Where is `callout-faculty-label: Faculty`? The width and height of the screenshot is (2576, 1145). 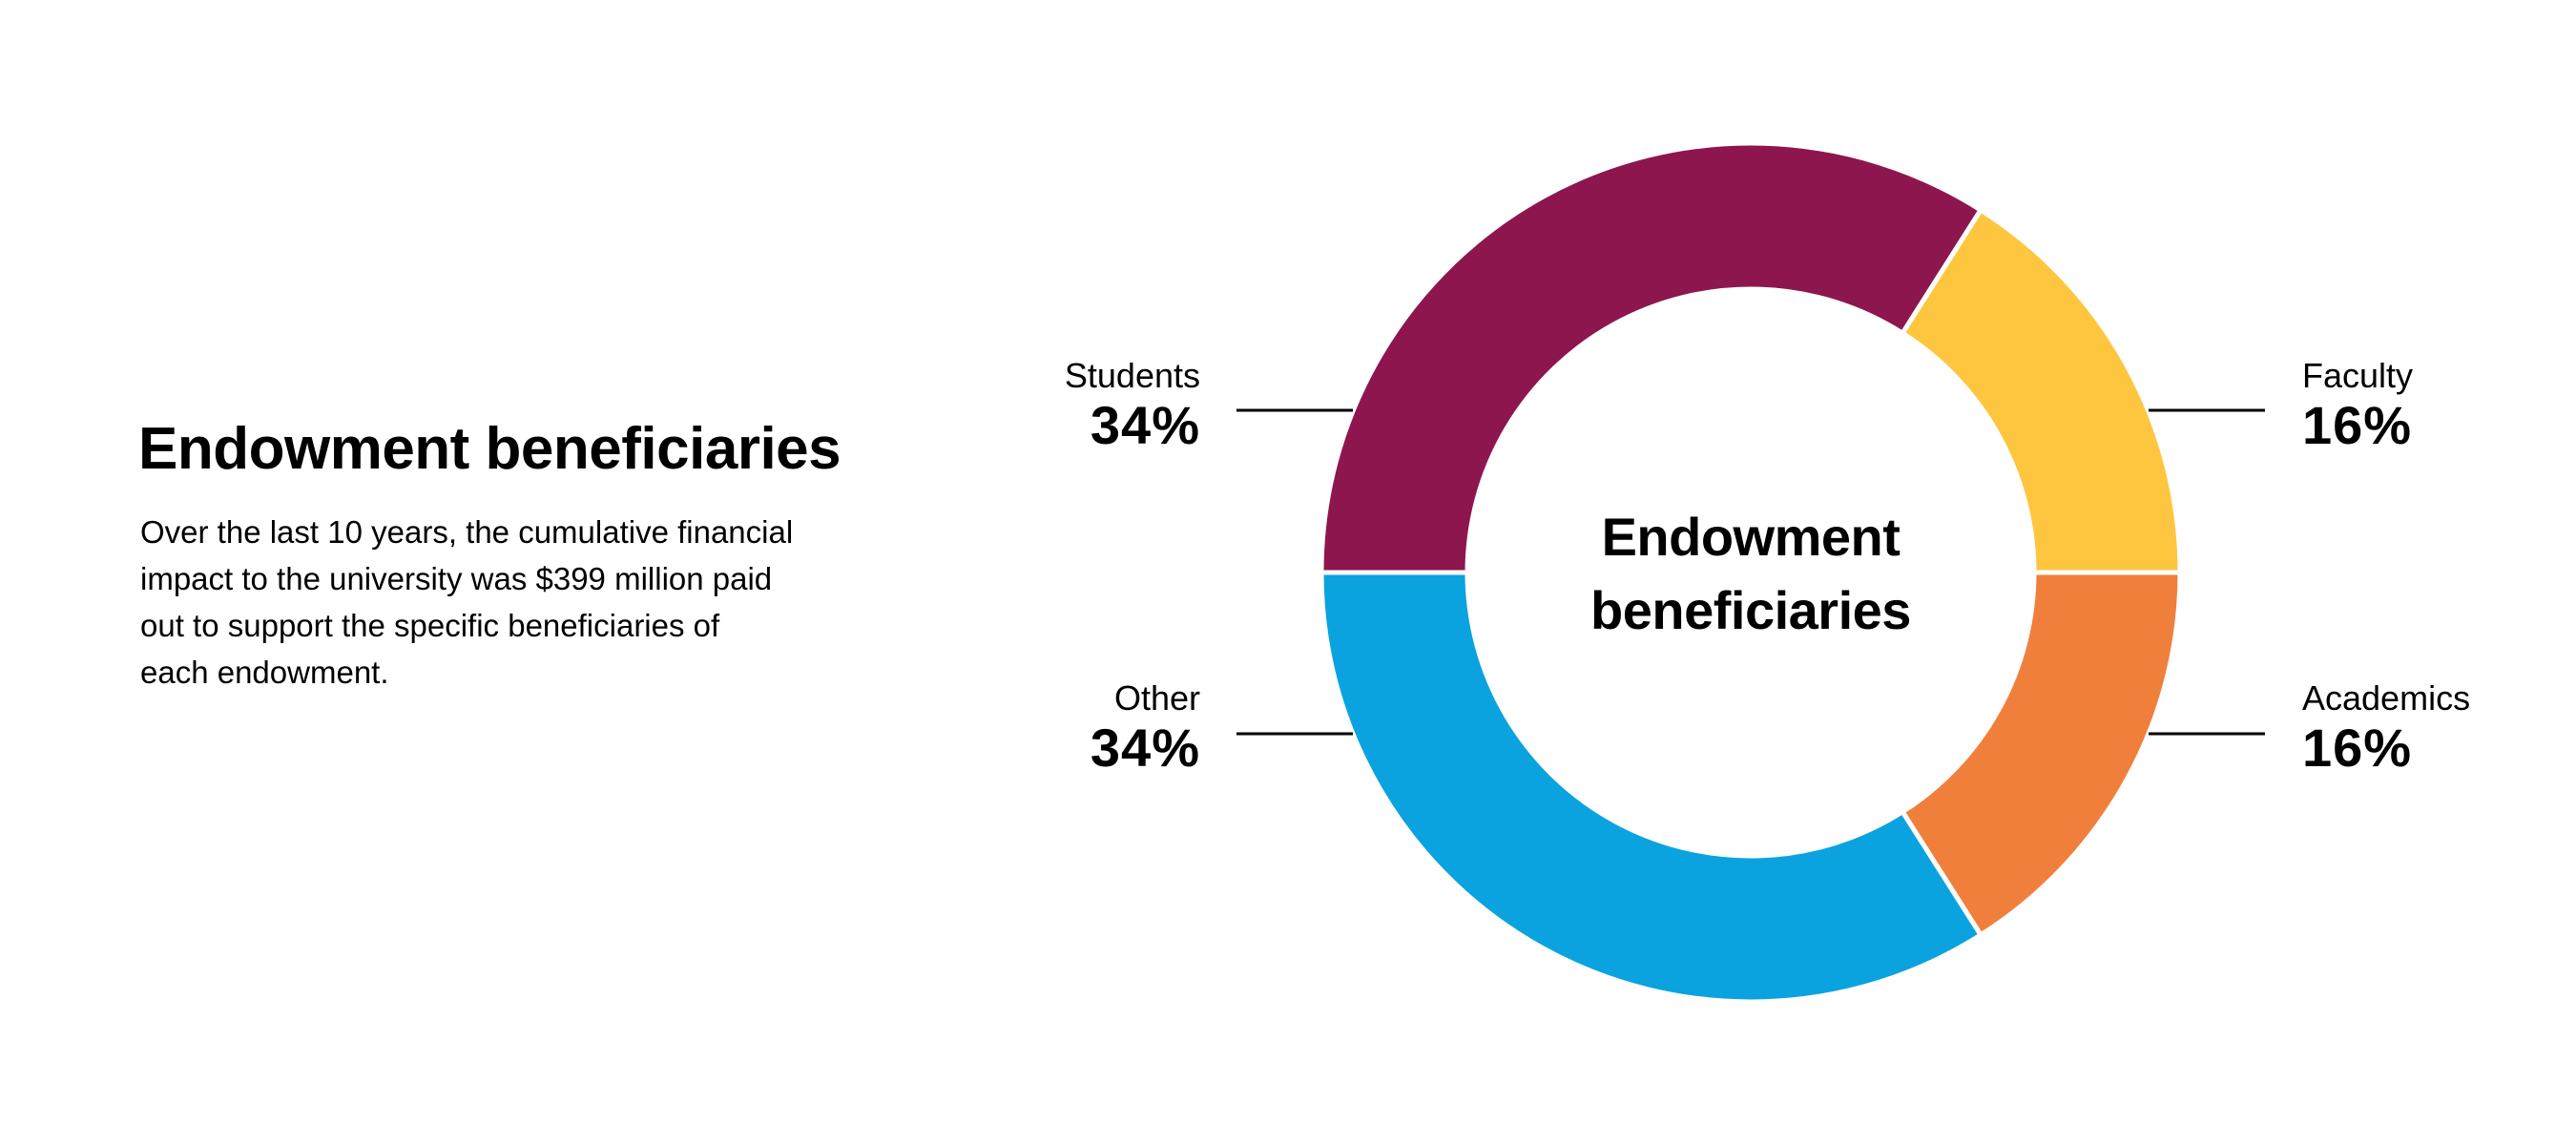 callout-faculty-label: Faculty is located at coordinates (2358, 376).